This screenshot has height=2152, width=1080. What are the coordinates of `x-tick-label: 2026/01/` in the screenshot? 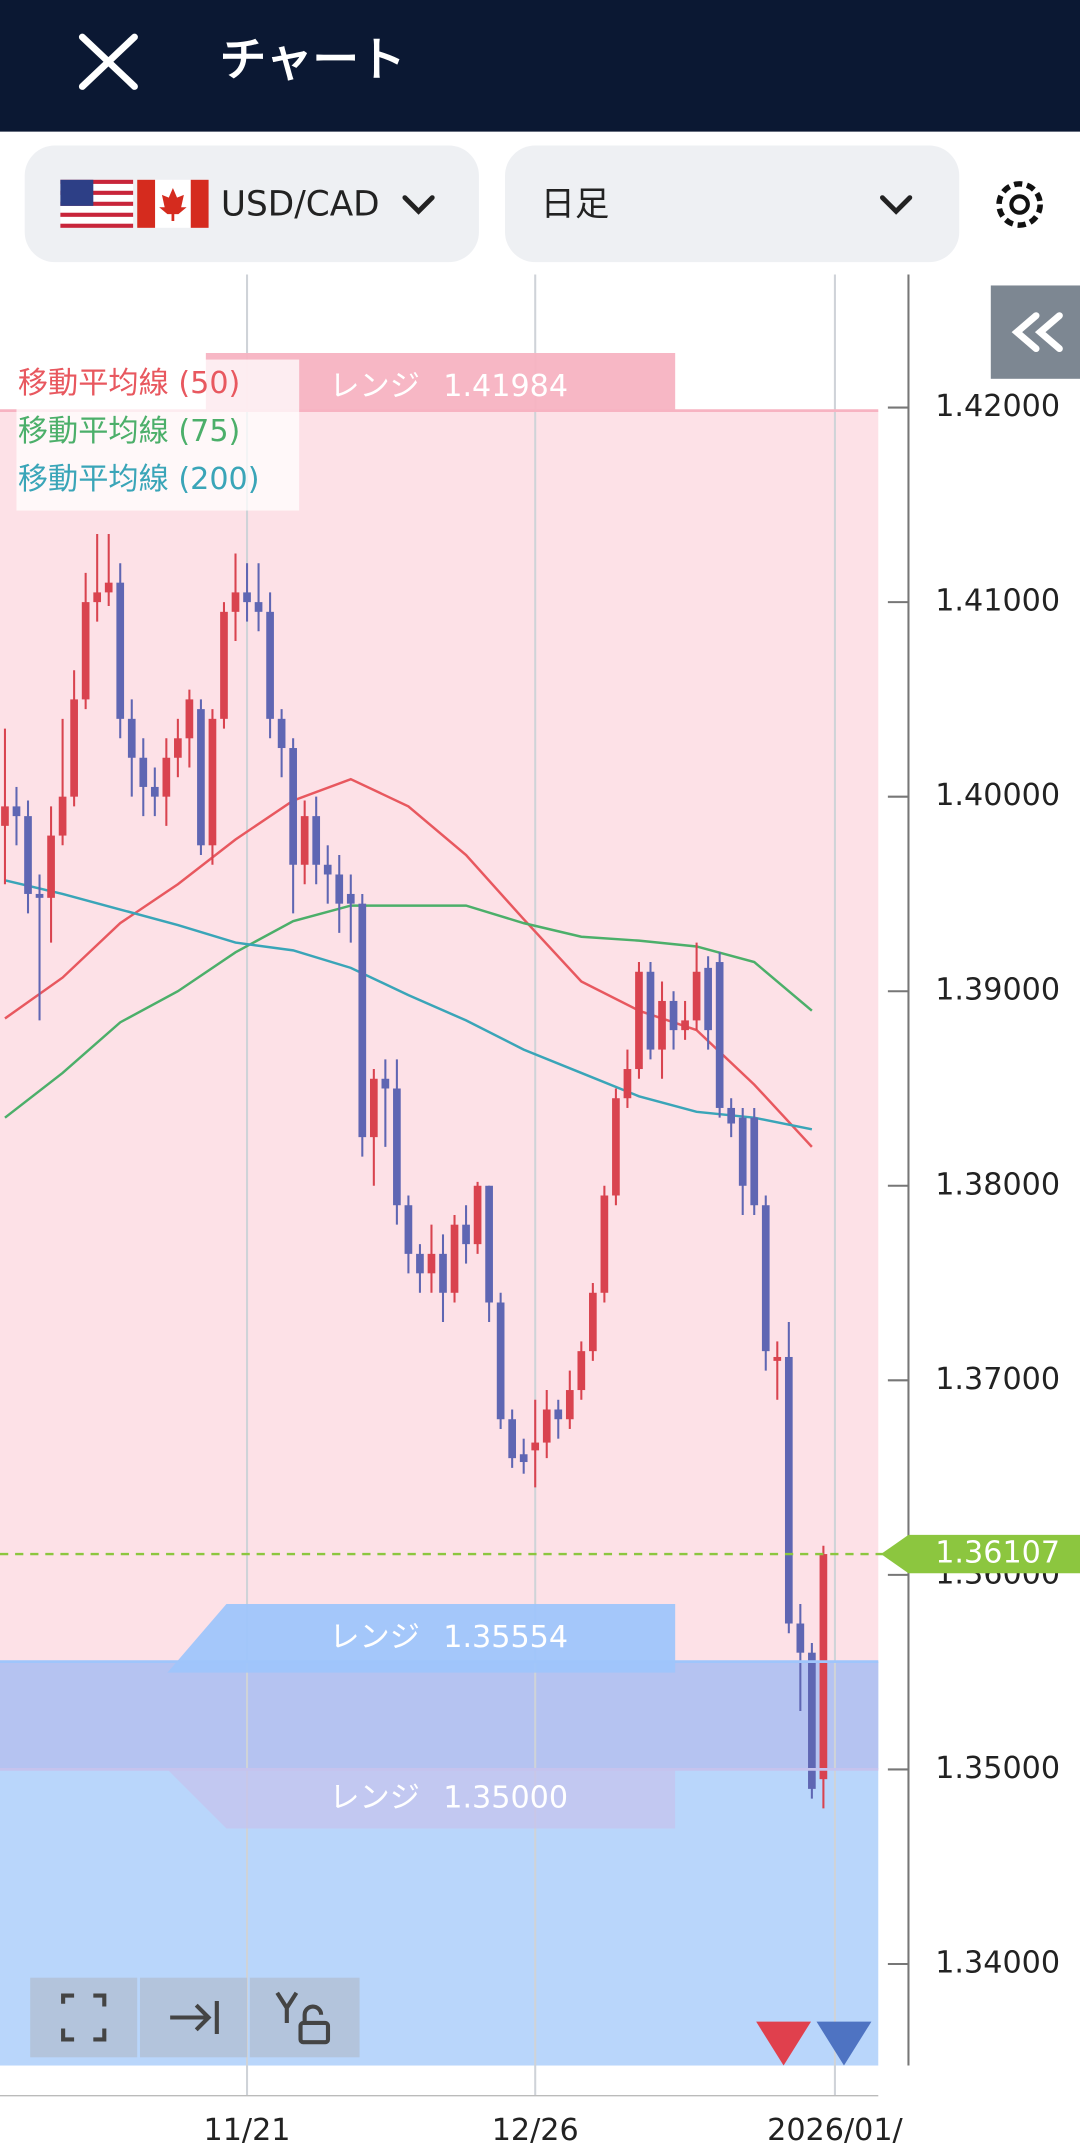 It's located at (835, 2130).